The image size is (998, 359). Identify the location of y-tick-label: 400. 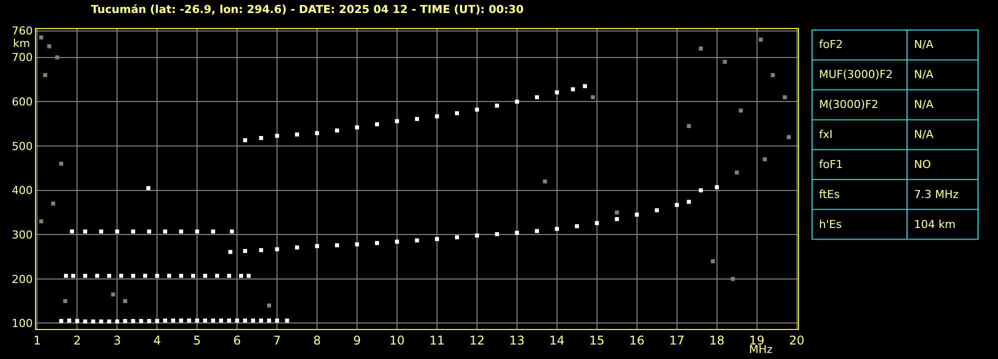
(22, 191).